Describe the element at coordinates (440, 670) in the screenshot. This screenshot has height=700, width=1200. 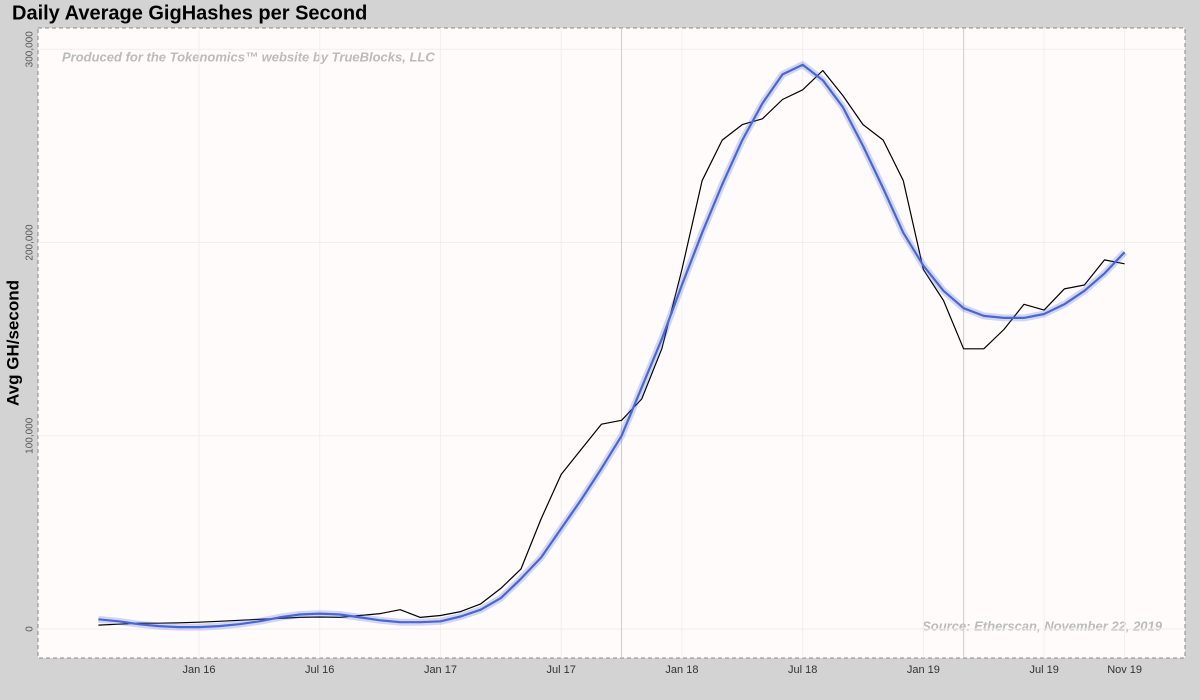
I see `x-tick-label: Jan 17` at that location.